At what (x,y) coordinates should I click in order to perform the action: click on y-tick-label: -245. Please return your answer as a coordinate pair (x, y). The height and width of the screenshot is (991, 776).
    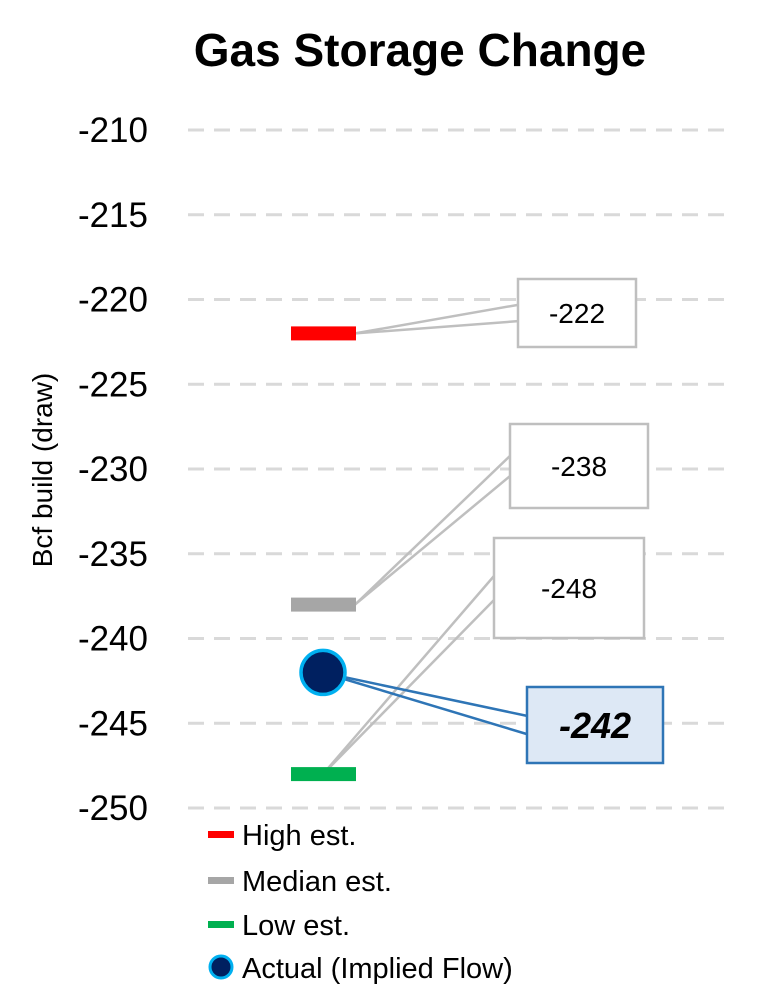
    Looking at the image, I should click on (113, 723).